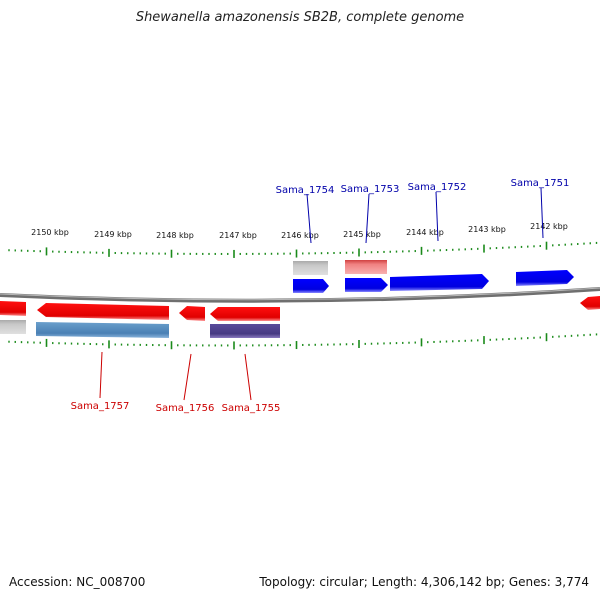 The image size is (600, 600). What do you see at coordinates (103, 311) in the screenshot?
I see `gene-sama-1757-reverse` at bounding box center [103, 311].